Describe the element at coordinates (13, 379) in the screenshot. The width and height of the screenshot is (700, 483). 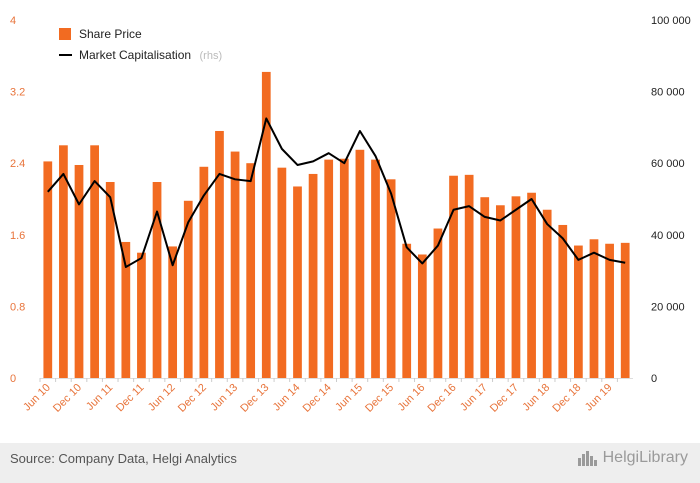
I see `left-tick-label: 0` at that location.